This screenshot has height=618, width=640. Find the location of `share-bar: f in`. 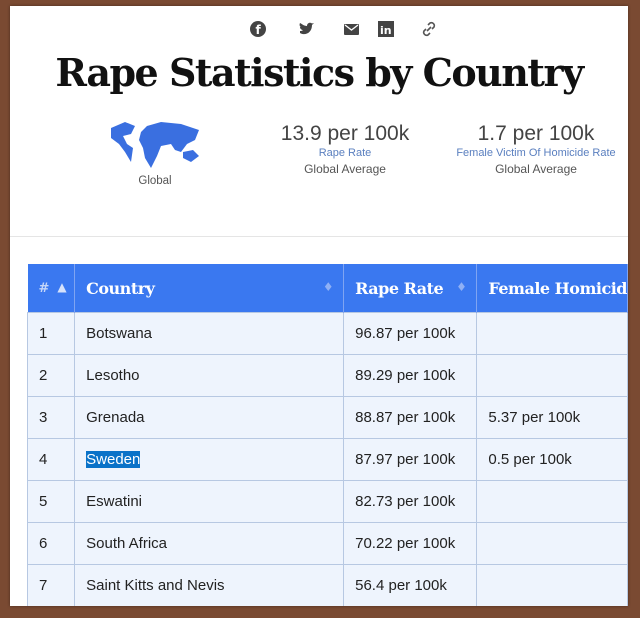

share-bar: f in is located at coordinates (319, 30).